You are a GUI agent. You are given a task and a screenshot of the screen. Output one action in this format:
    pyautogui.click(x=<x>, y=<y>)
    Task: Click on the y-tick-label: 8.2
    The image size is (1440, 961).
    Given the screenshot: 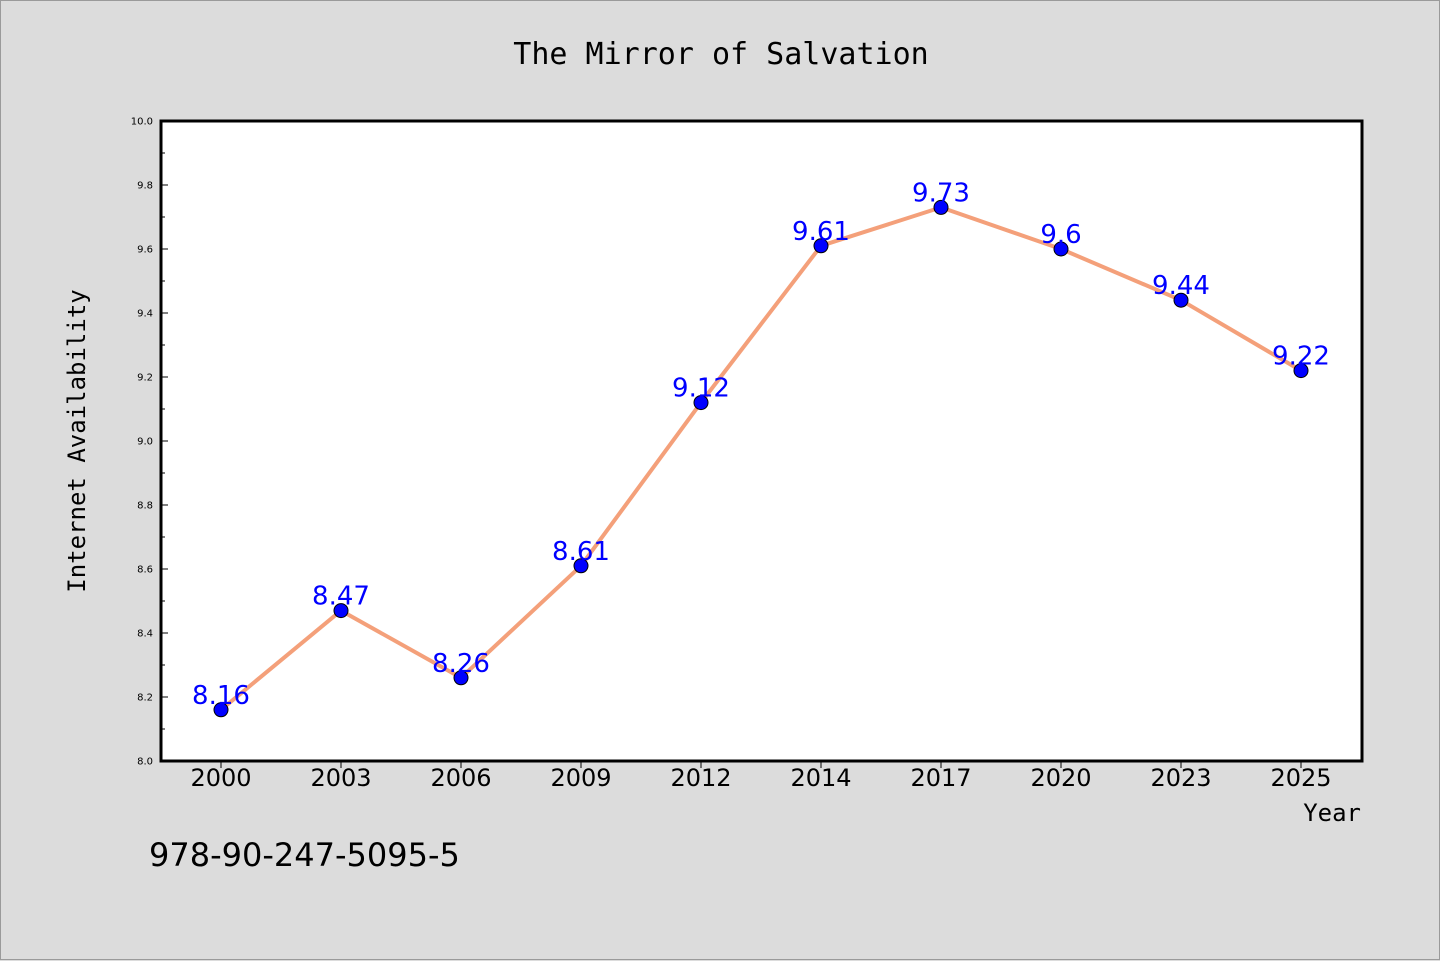 What is the action you would take?
    pyautogui.click(x=145, y=698)
    